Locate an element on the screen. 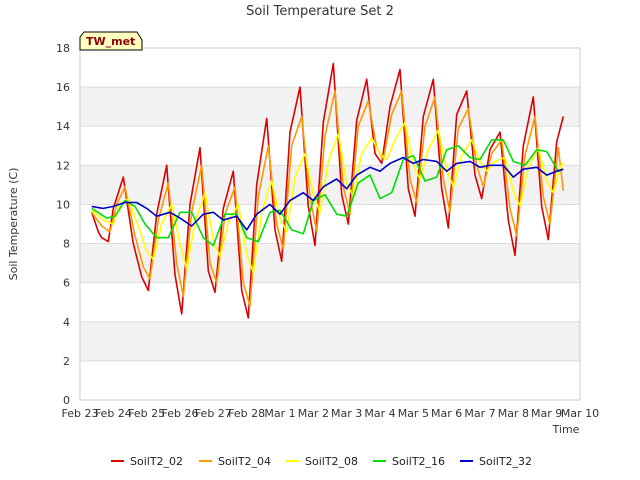 This screenshot has width=640, height=480. x-axis-label: Time is located at coordinates (566, 429).